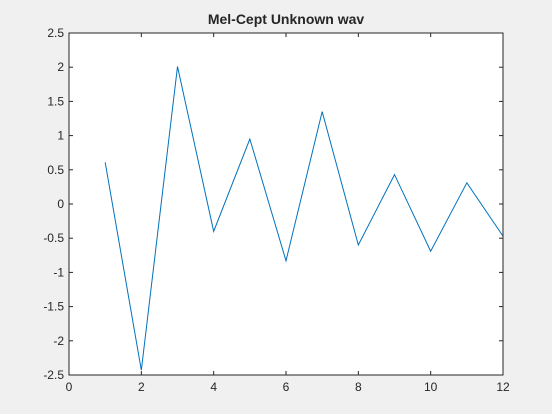 This screenshot has height=414, width=552. What do you see at coordinates (60, 204) in the screenshot?
I see `y-tick-label: 0` at bounding box center [60, 204].